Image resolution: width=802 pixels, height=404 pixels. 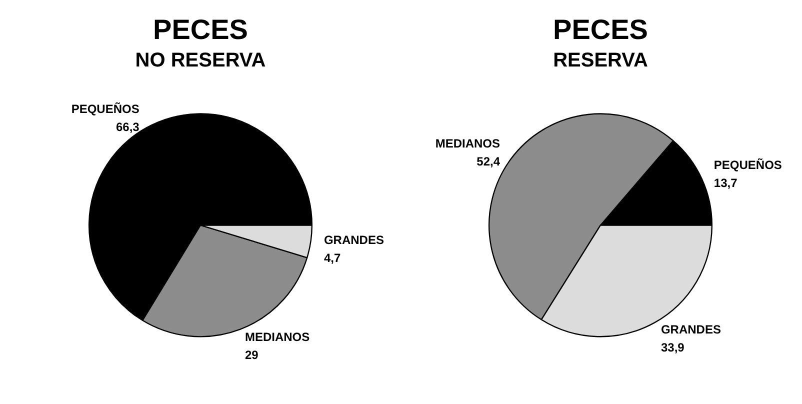 What do you see at coordinates (600, 60) in the screenshot?
I see `chart-subtitle: RESERVA` at bounding box center [600, 60].